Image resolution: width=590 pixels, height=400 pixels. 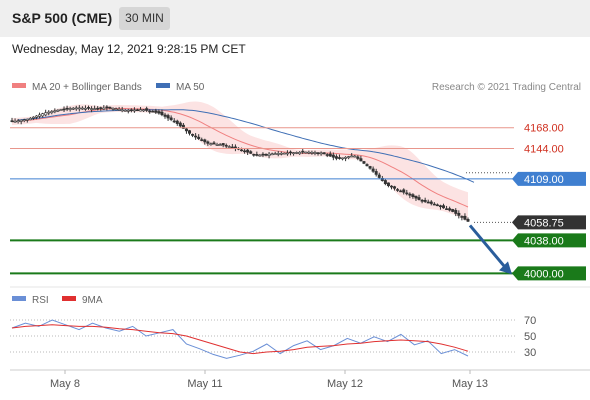 What do you see at coordinates (163, 85) in the screenshot?
I see `ma50-legend-swatch` at bounding box center [163, 85].